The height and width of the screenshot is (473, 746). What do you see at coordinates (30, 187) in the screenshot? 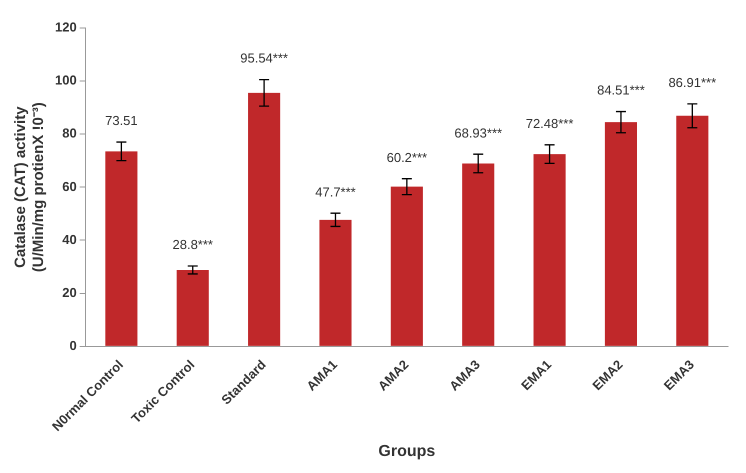
I see `y-axis-title: Catalase (CAT) activity (U/Min/mg protienX !0⁻³)` at bounding box center [30, 187].